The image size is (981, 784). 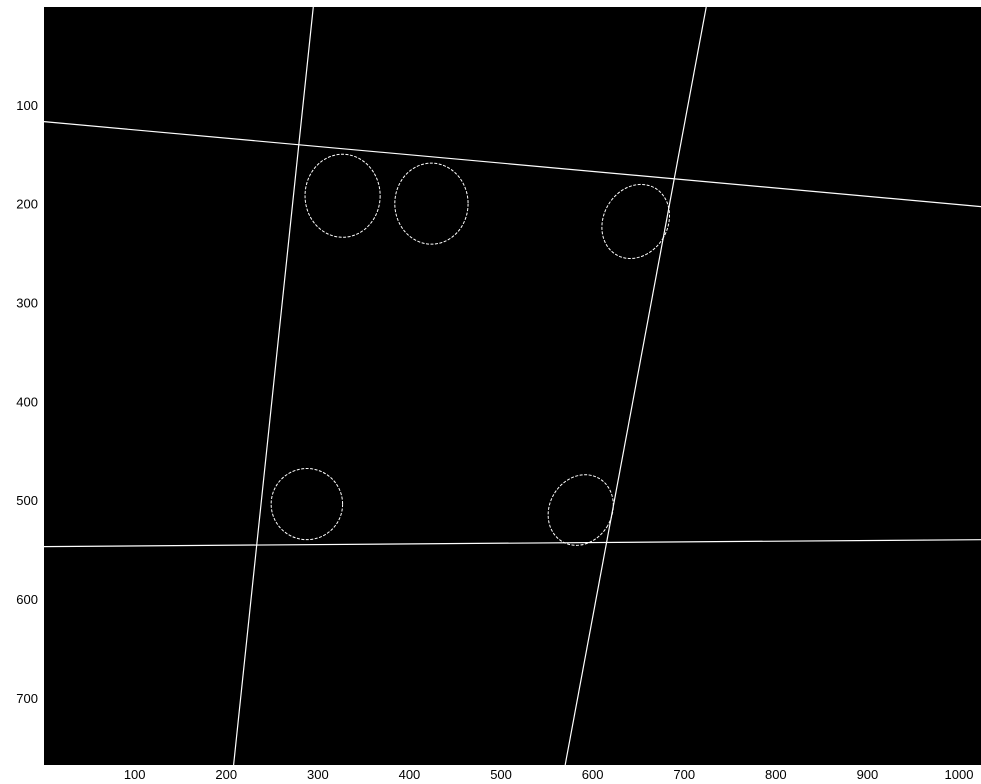 What do you see at coordinates (501, 774) in the screenshot?
I see `x-tick-label: 500` at bounding box center [501, 774].